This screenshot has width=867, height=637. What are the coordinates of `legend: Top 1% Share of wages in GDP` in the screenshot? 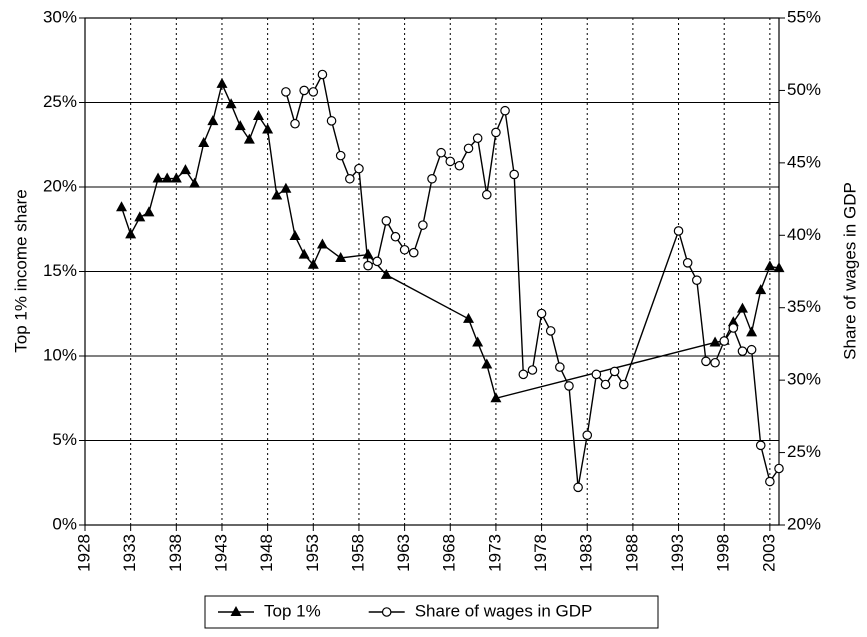 It's located at (431, 612).